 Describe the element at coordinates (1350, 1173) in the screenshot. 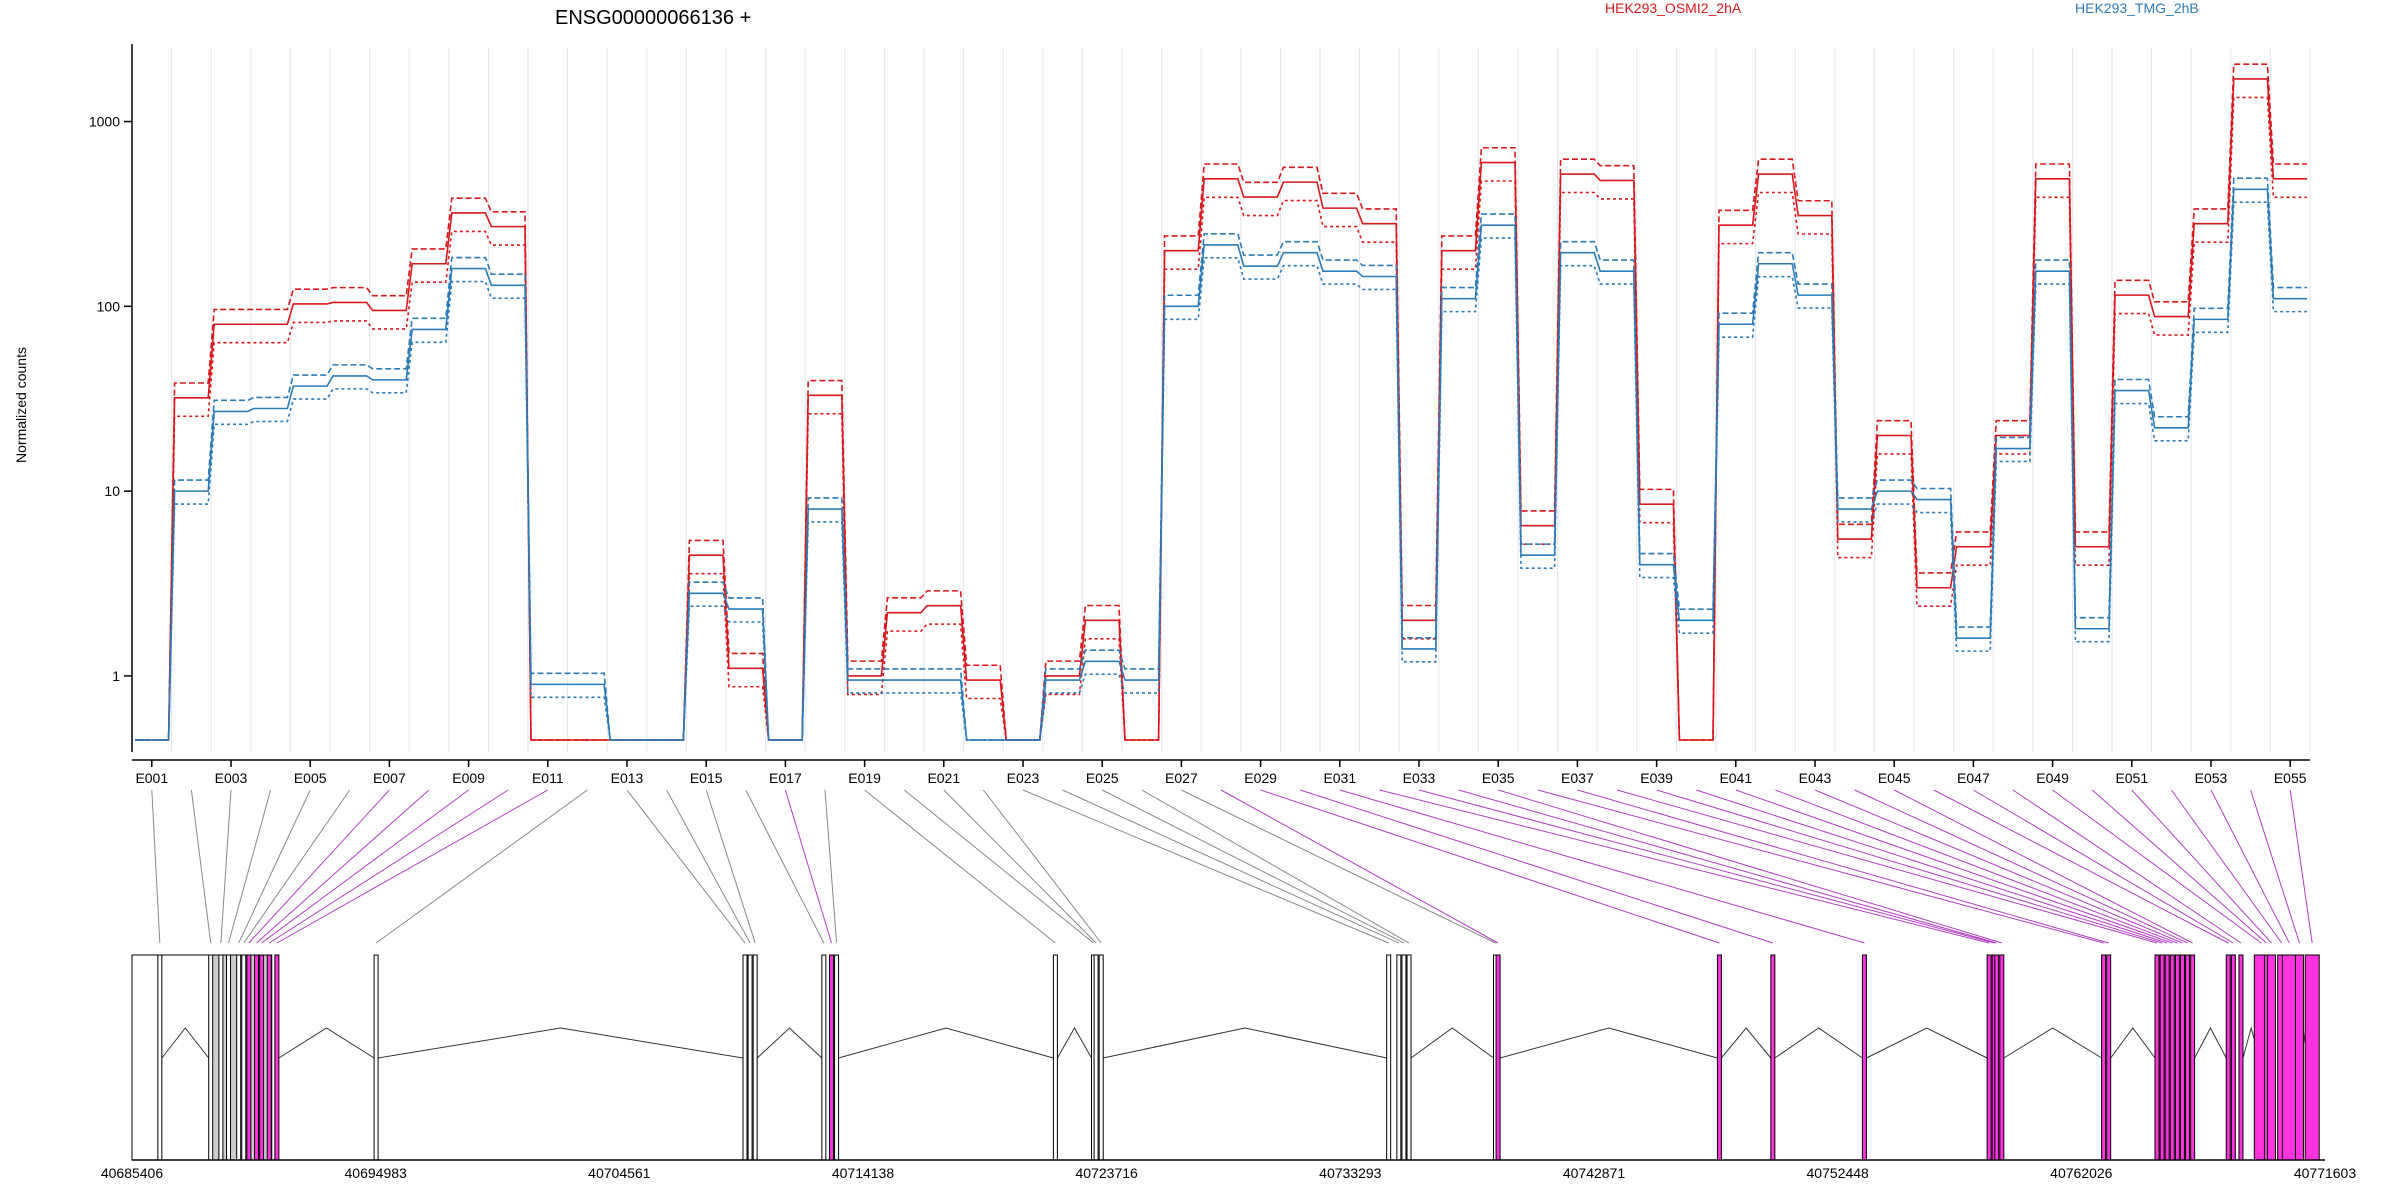

I see `genome-tick-label: 40733293` at that location.